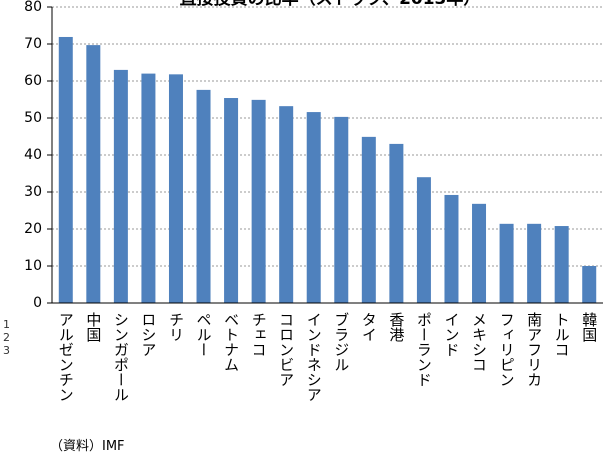 Image resolution: width=606 pixels, height=458 pixels. What do you see at coordinates (33, 192) in the screenshot?
I see `y-tick-label: 30` at bounding box center [33, 192].